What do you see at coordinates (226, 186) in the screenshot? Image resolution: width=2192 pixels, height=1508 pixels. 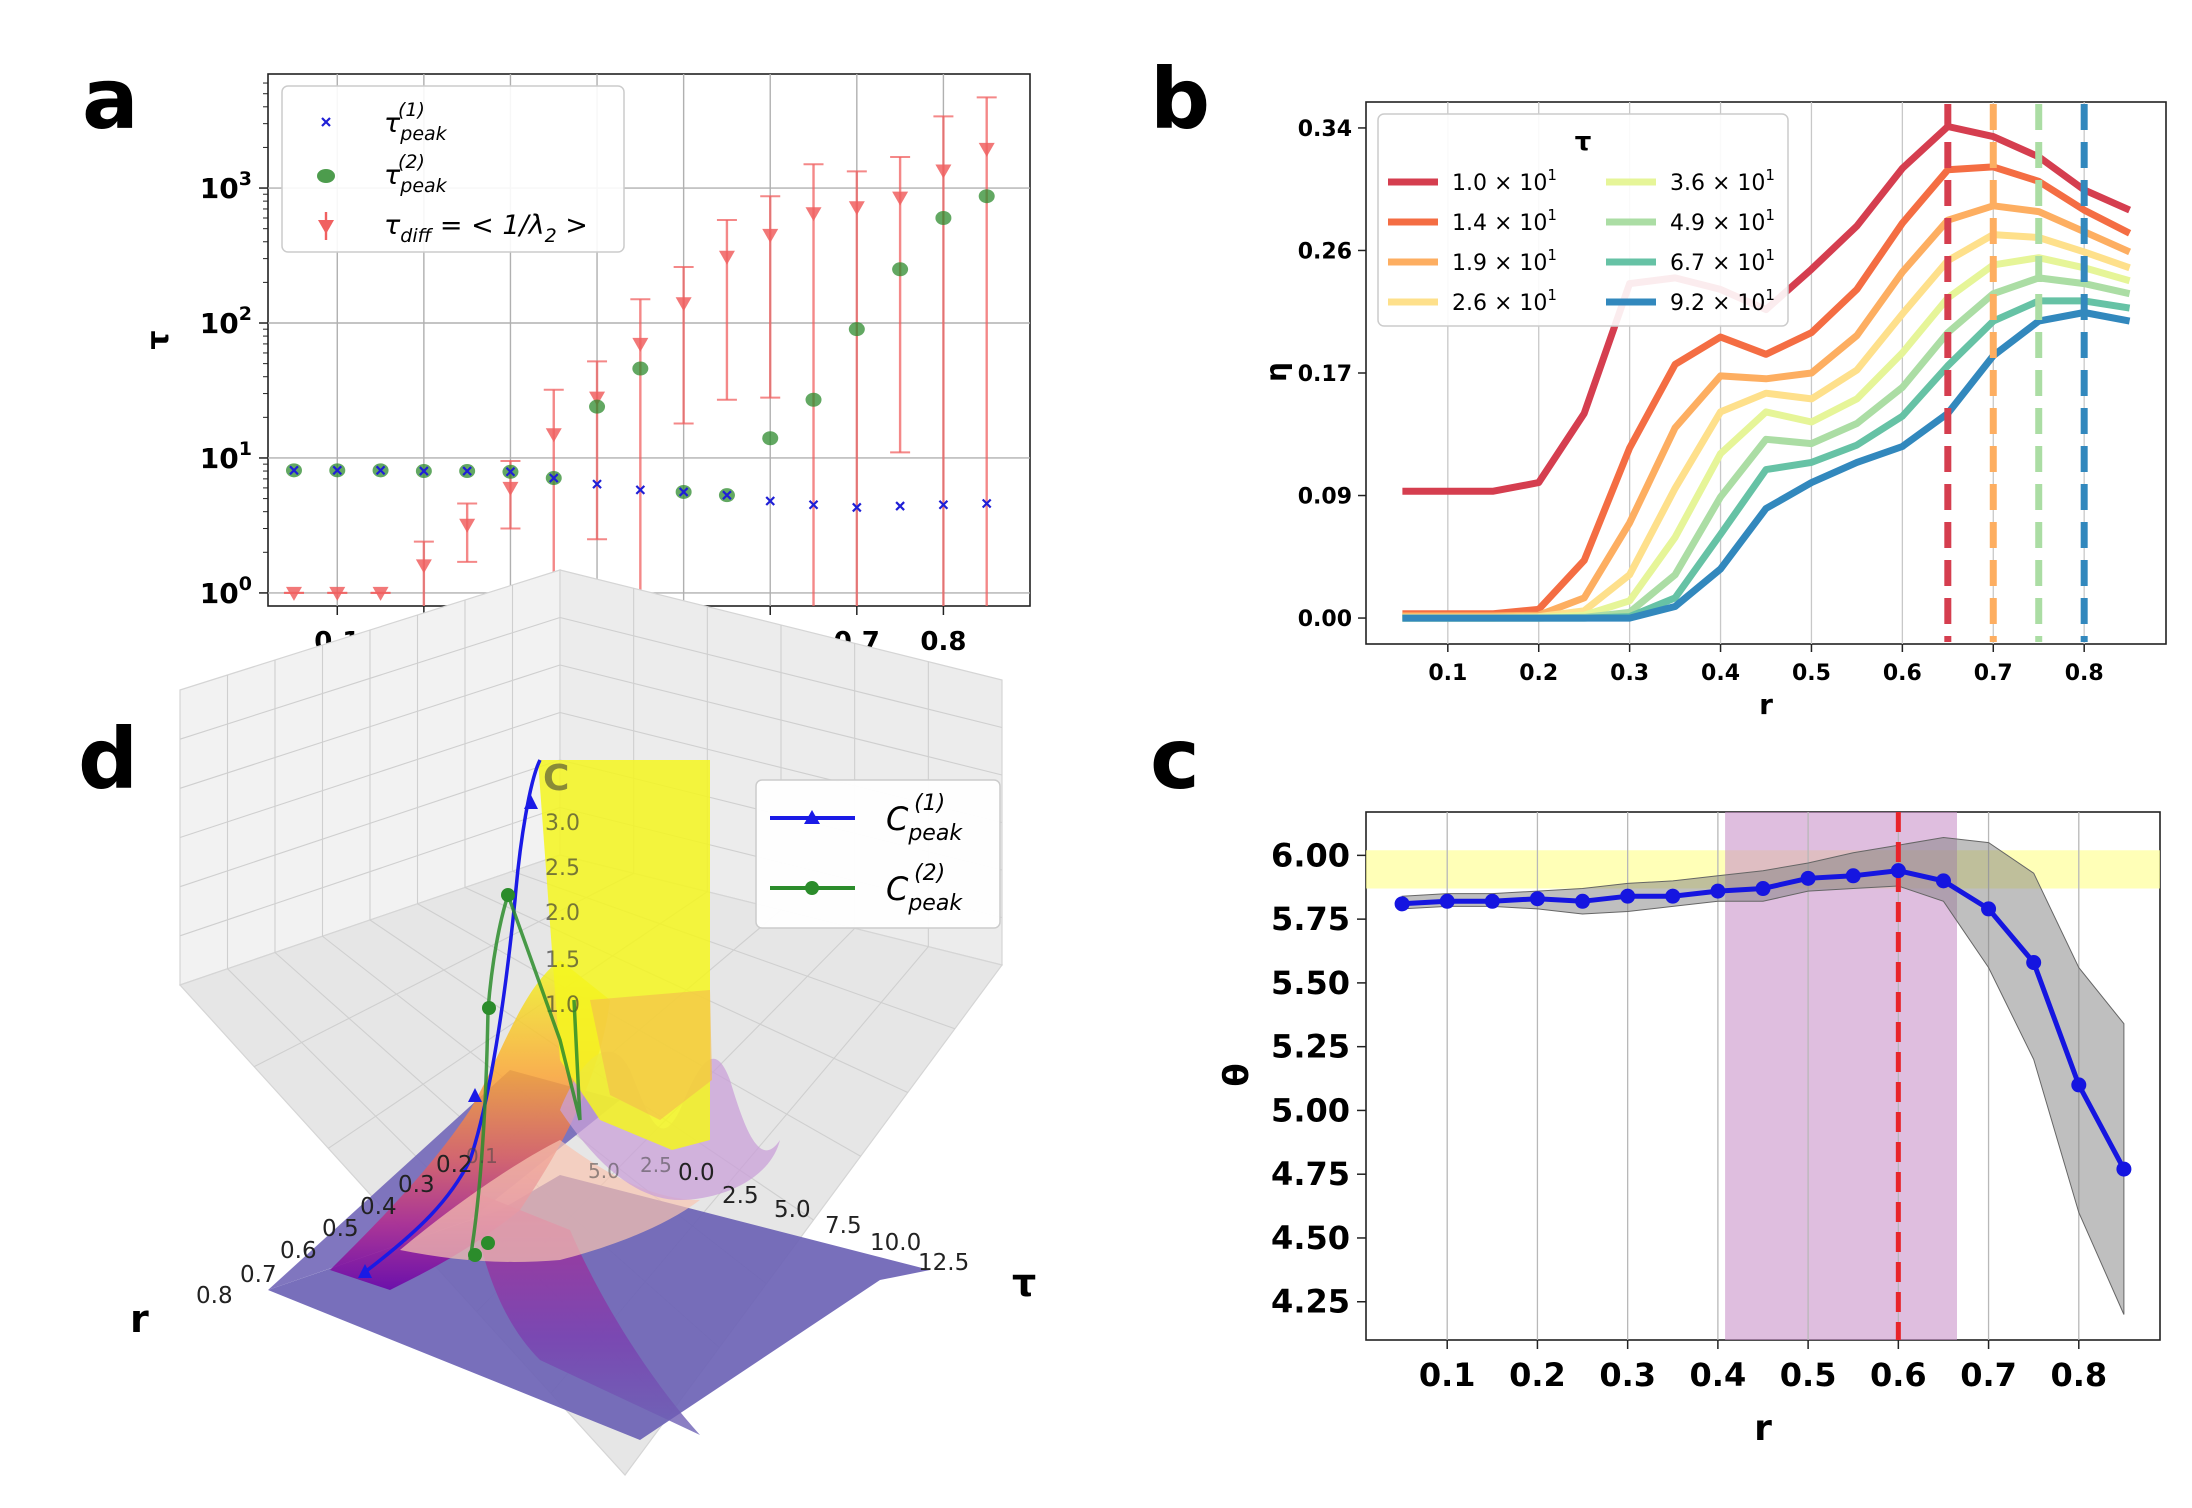 I see `panel-a-ytick-label: 10³` at bounding box center [226, 186].